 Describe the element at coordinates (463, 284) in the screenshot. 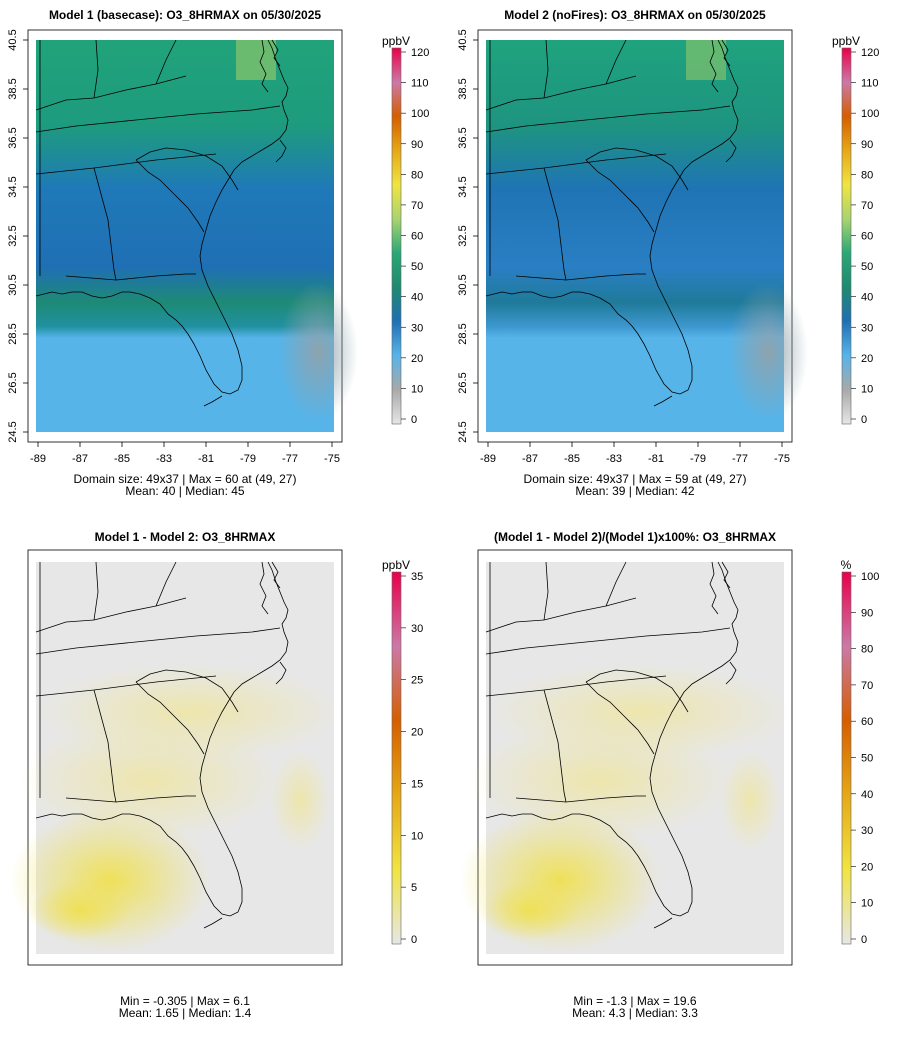

I see `panel2-ytick-label: 30.5` at that location.